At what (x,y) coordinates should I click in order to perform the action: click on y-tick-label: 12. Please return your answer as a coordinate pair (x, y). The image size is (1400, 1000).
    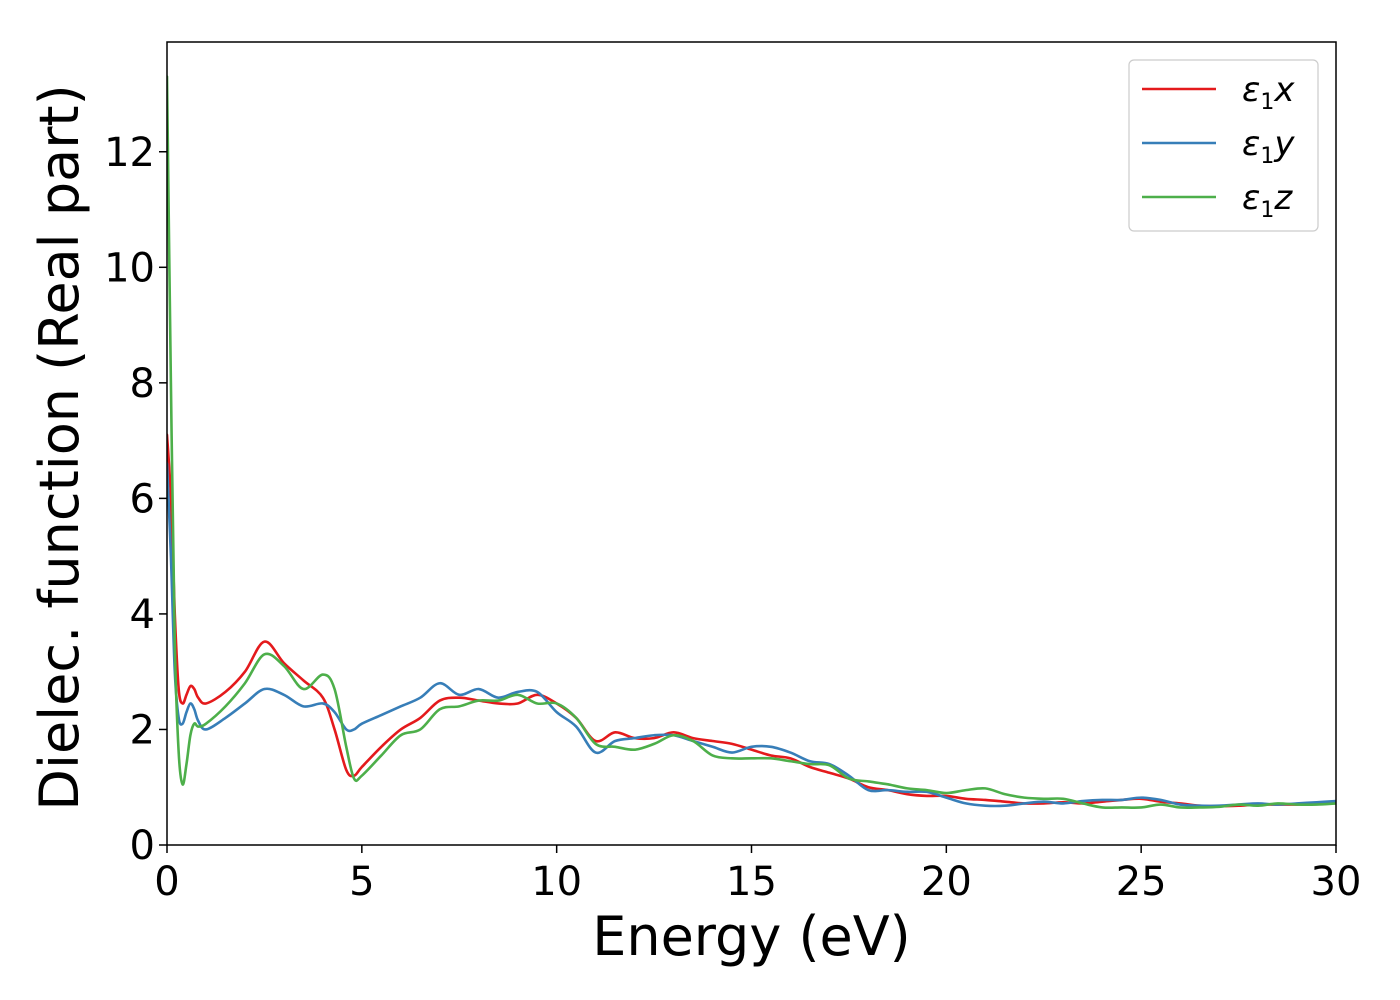
    Looking at the image, I should click on (129, 153).